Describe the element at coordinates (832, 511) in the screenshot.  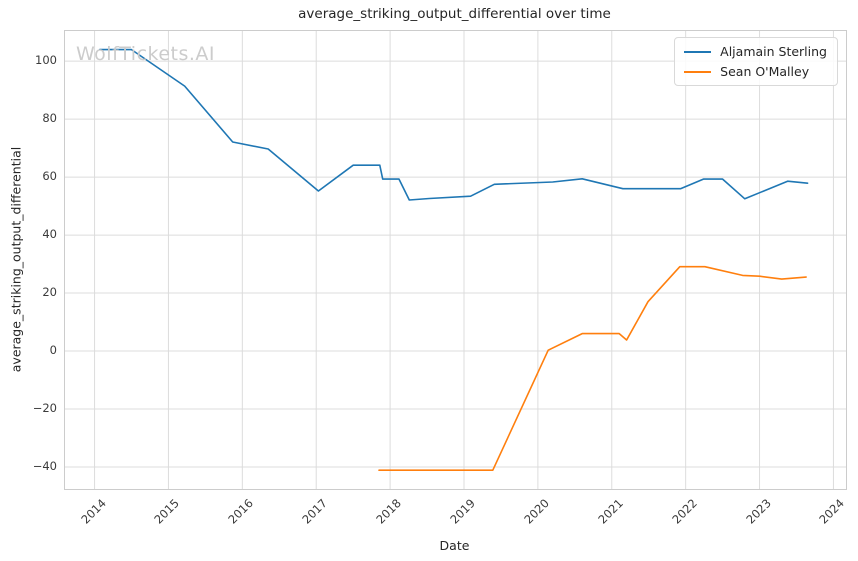
I see `x-tick-label: 2024` at that location.